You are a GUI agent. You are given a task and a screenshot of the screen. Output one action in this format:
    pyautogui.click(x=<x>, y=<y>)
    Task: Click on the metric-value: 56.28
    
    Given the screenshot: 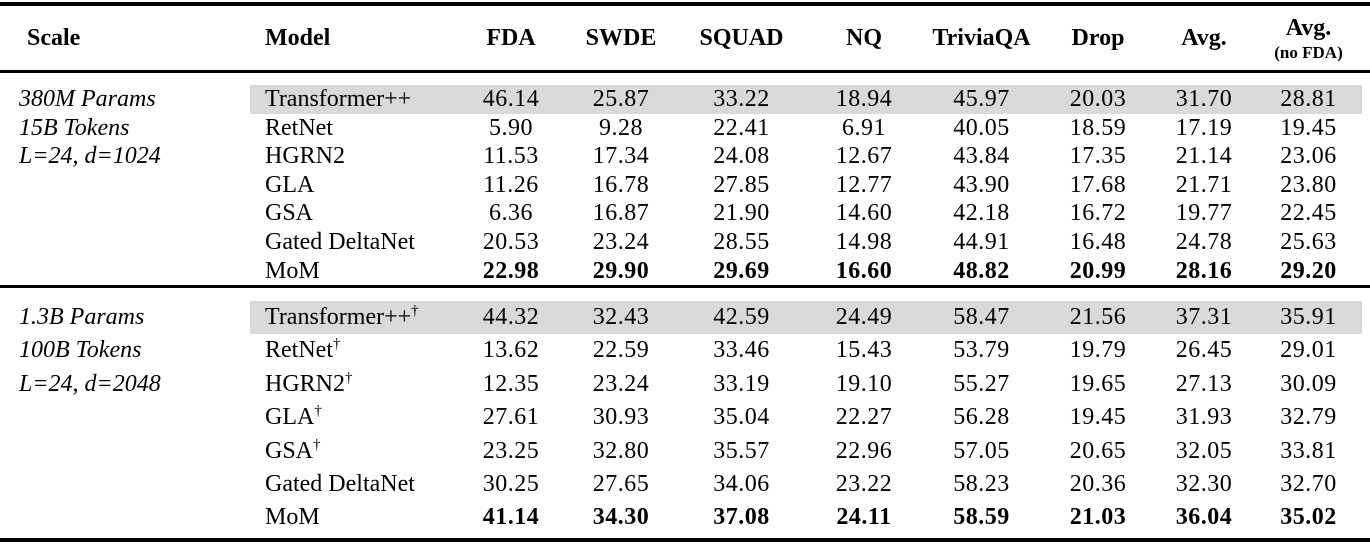 What is the action you would take?
    pyautogui.click(x=981, y=417)
    